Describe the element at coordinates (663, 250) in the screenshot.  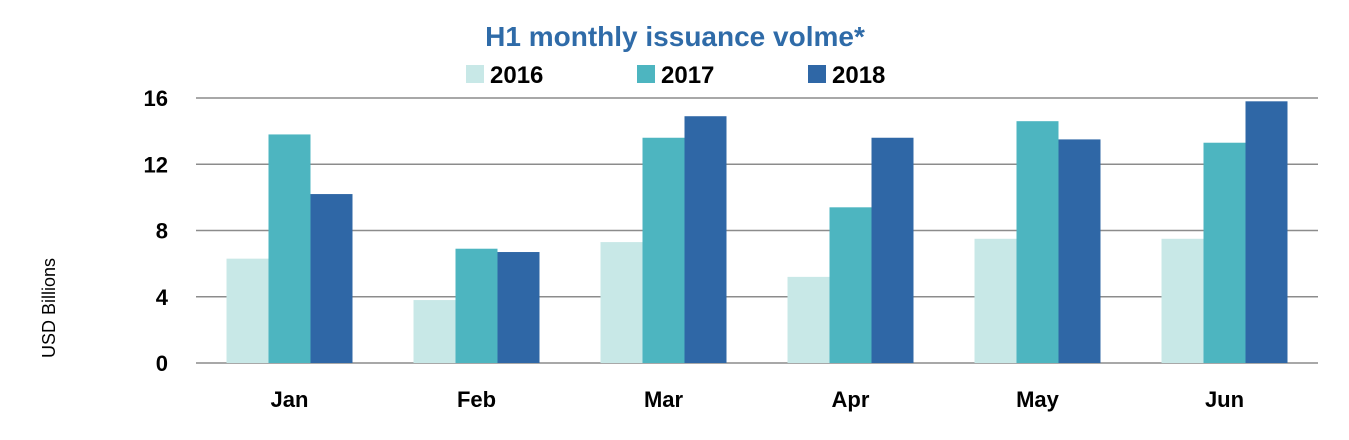
I see `bar-2017-Mar` at that location.